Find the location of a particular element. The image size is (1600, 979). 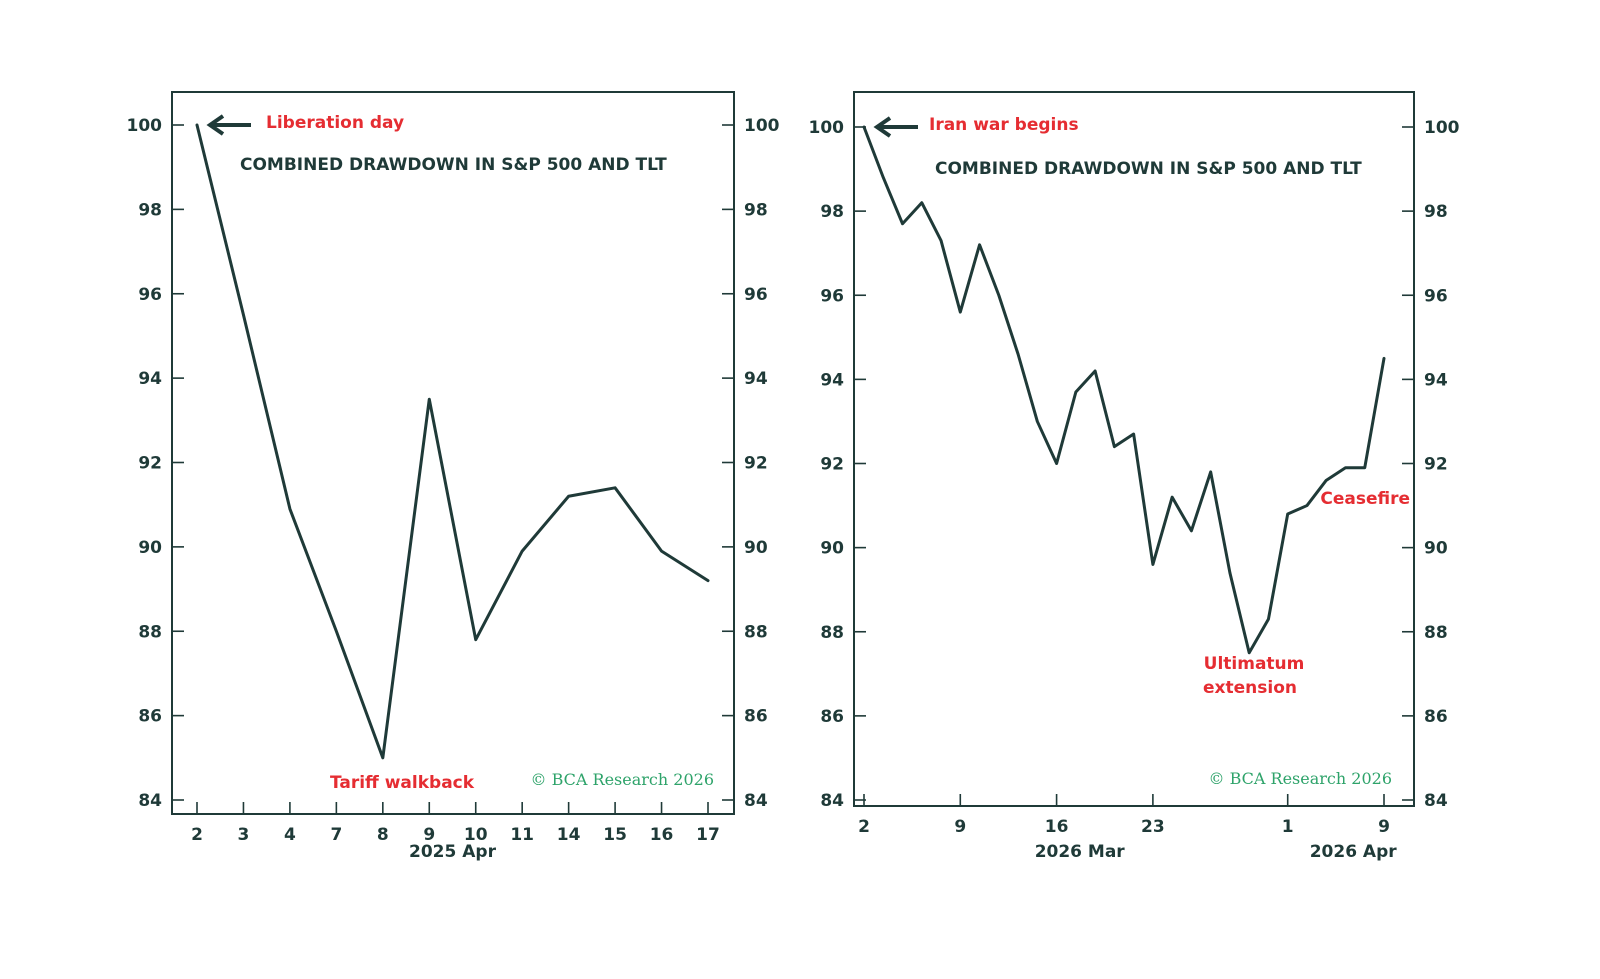

x-tick-label: 1 is located at coordinates (1288, 827).